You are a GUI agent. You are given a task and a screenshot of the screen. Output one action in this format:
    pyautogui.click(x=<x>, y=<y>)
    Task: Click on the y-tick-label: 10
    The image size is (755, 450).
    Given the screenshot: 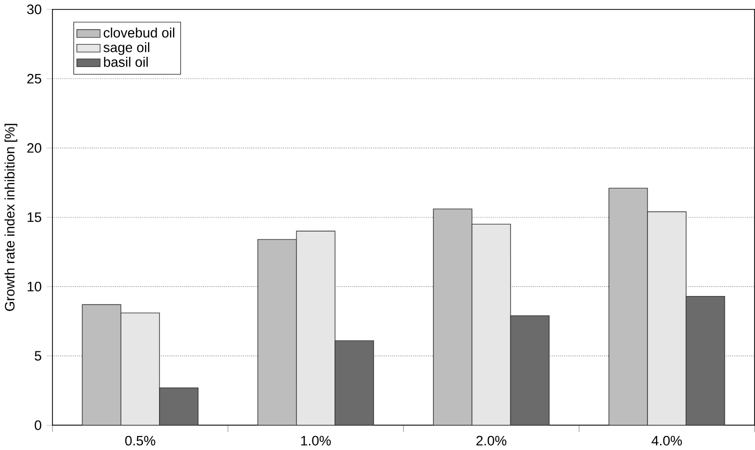 What is the action you would take?
    pyautogui.click(x=35, y=287)
    